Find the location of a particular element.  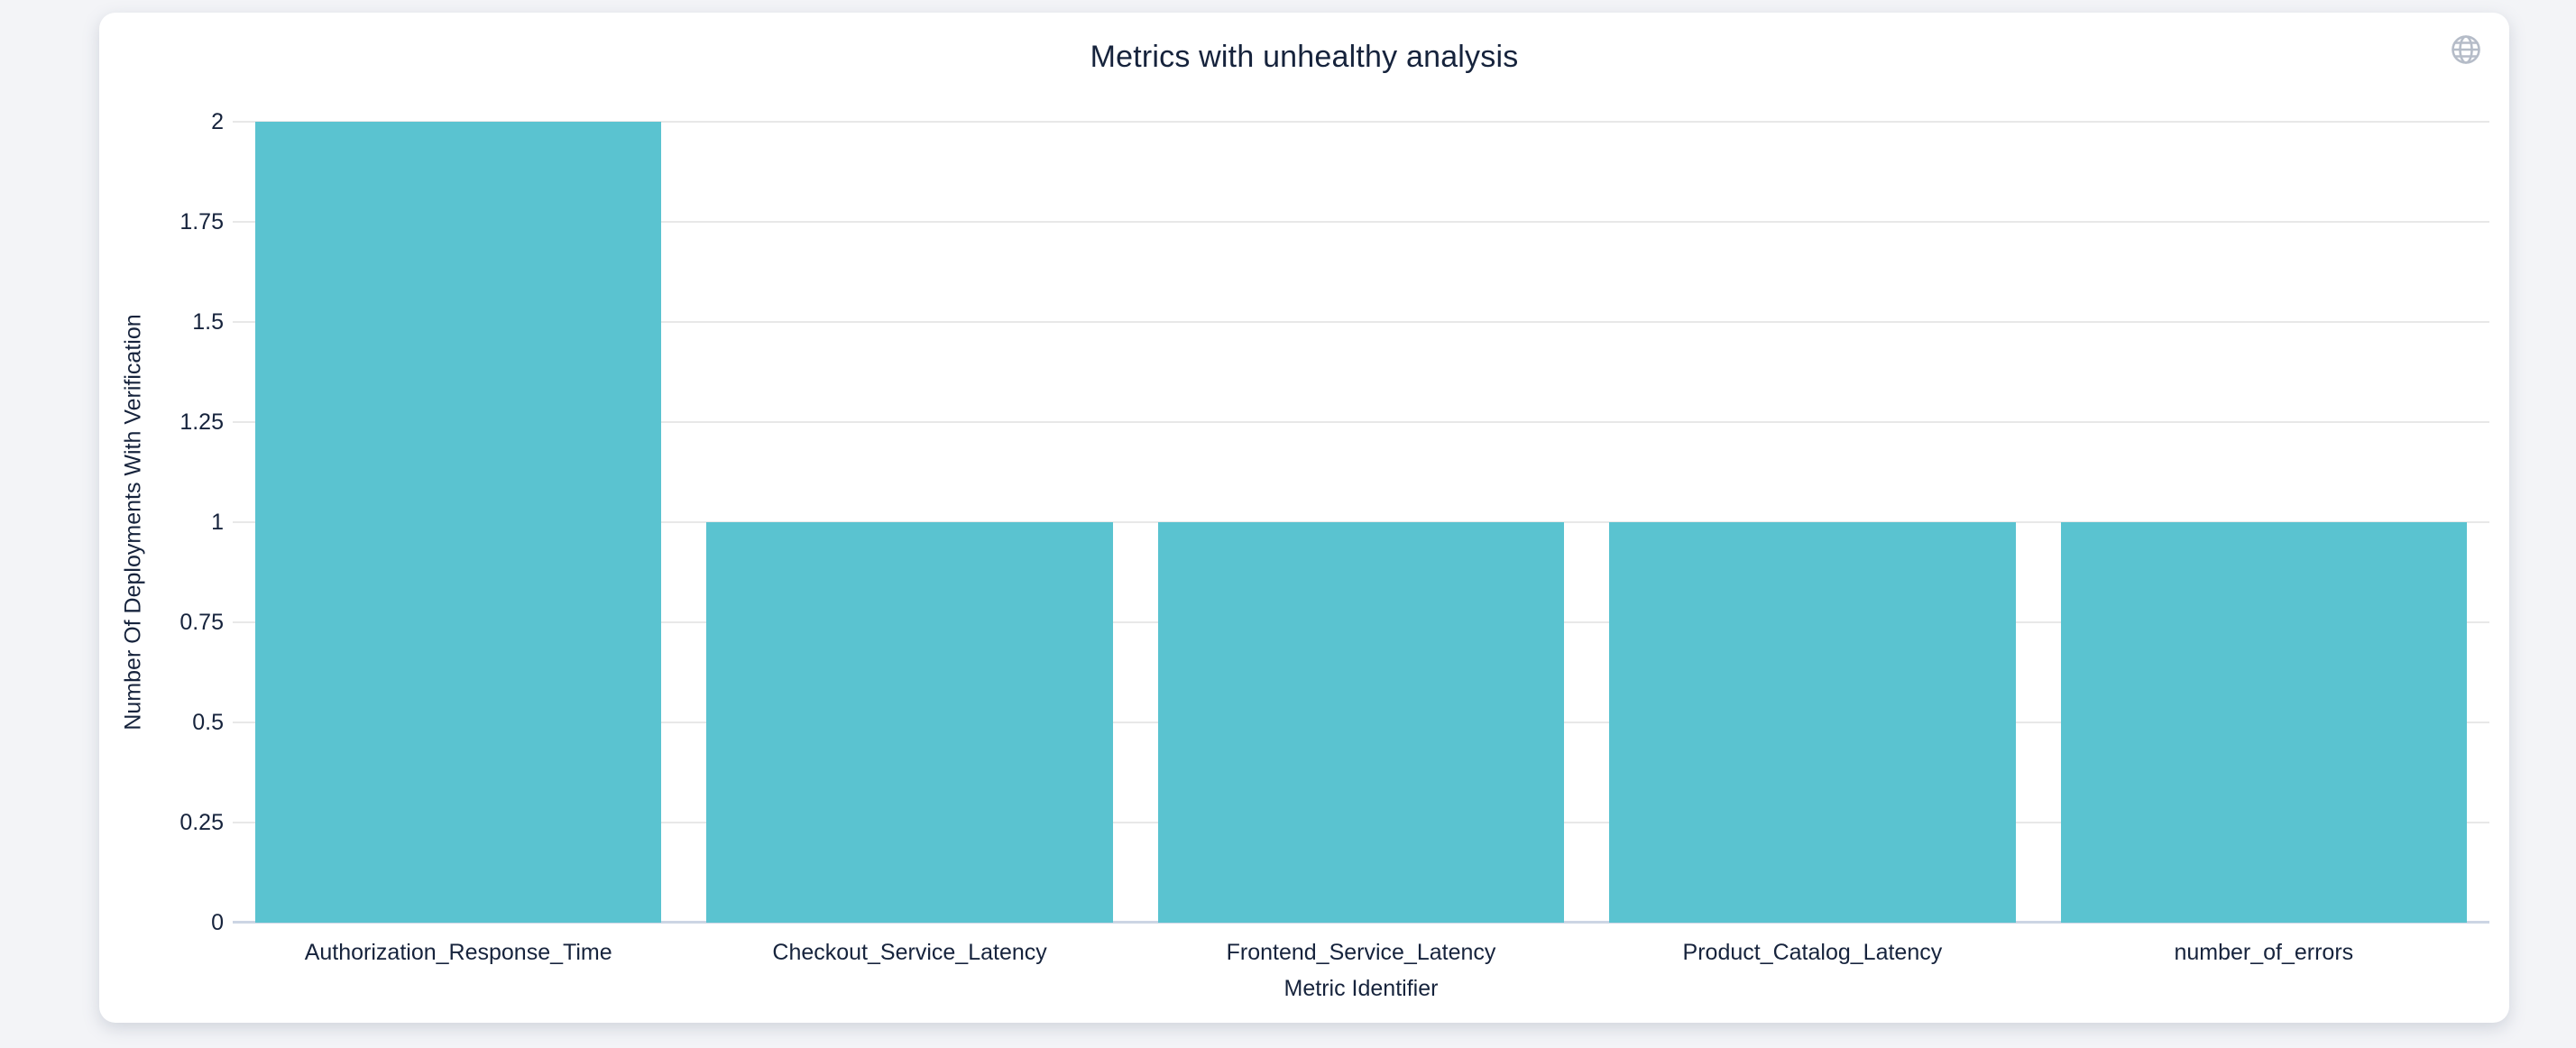

globe-icon-button is located at coordinates (2466, 50).